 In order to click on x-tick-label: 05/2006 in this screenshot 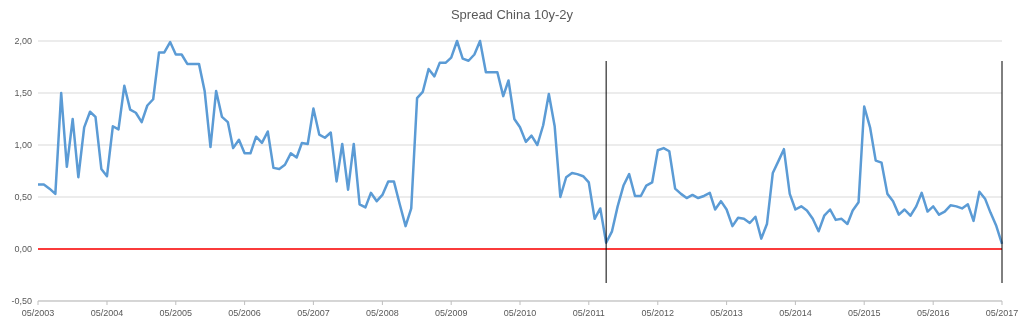, I will do `click(244, 313)`.